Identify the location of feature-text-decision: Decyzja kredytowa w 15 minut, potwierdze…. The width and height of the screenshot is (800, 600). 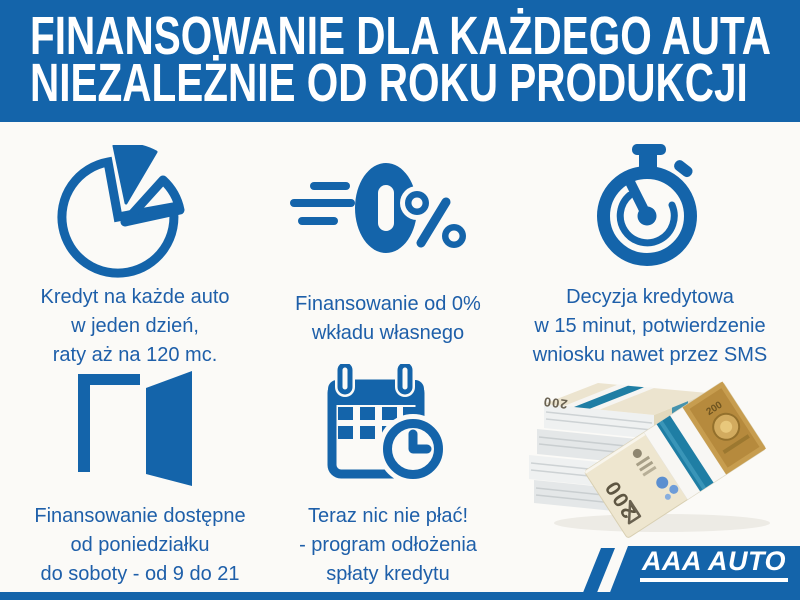
(650, 326).